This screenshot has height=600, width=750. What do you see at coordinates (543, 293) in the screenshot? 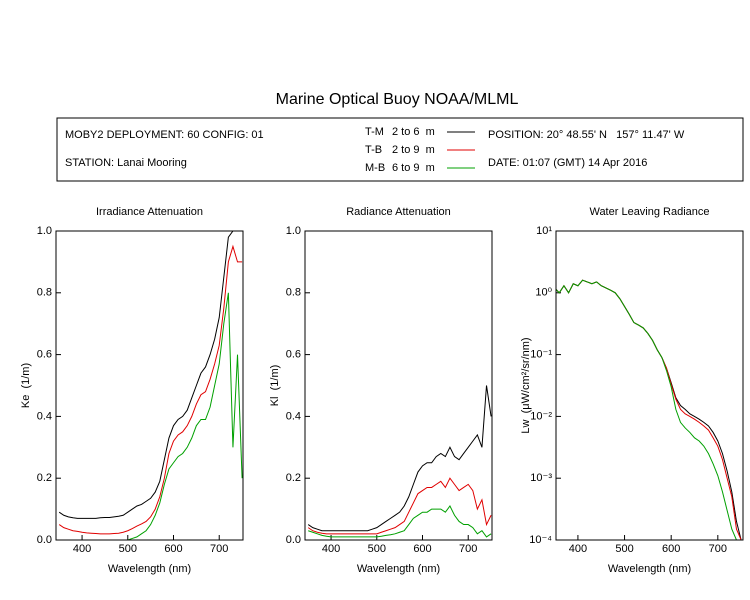
I see `y-tick-label: 10⁰` at bounding box center [543, 293].